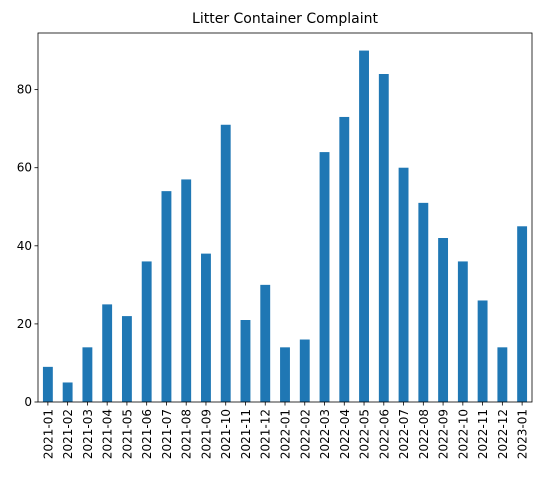 Image resolution: width=543 pixels, height=479 pixels. What do you see at coordinates (266, 434) in the screenshot?
I see `x-tick-label: 2021-12` at bounding box center [266, 434].